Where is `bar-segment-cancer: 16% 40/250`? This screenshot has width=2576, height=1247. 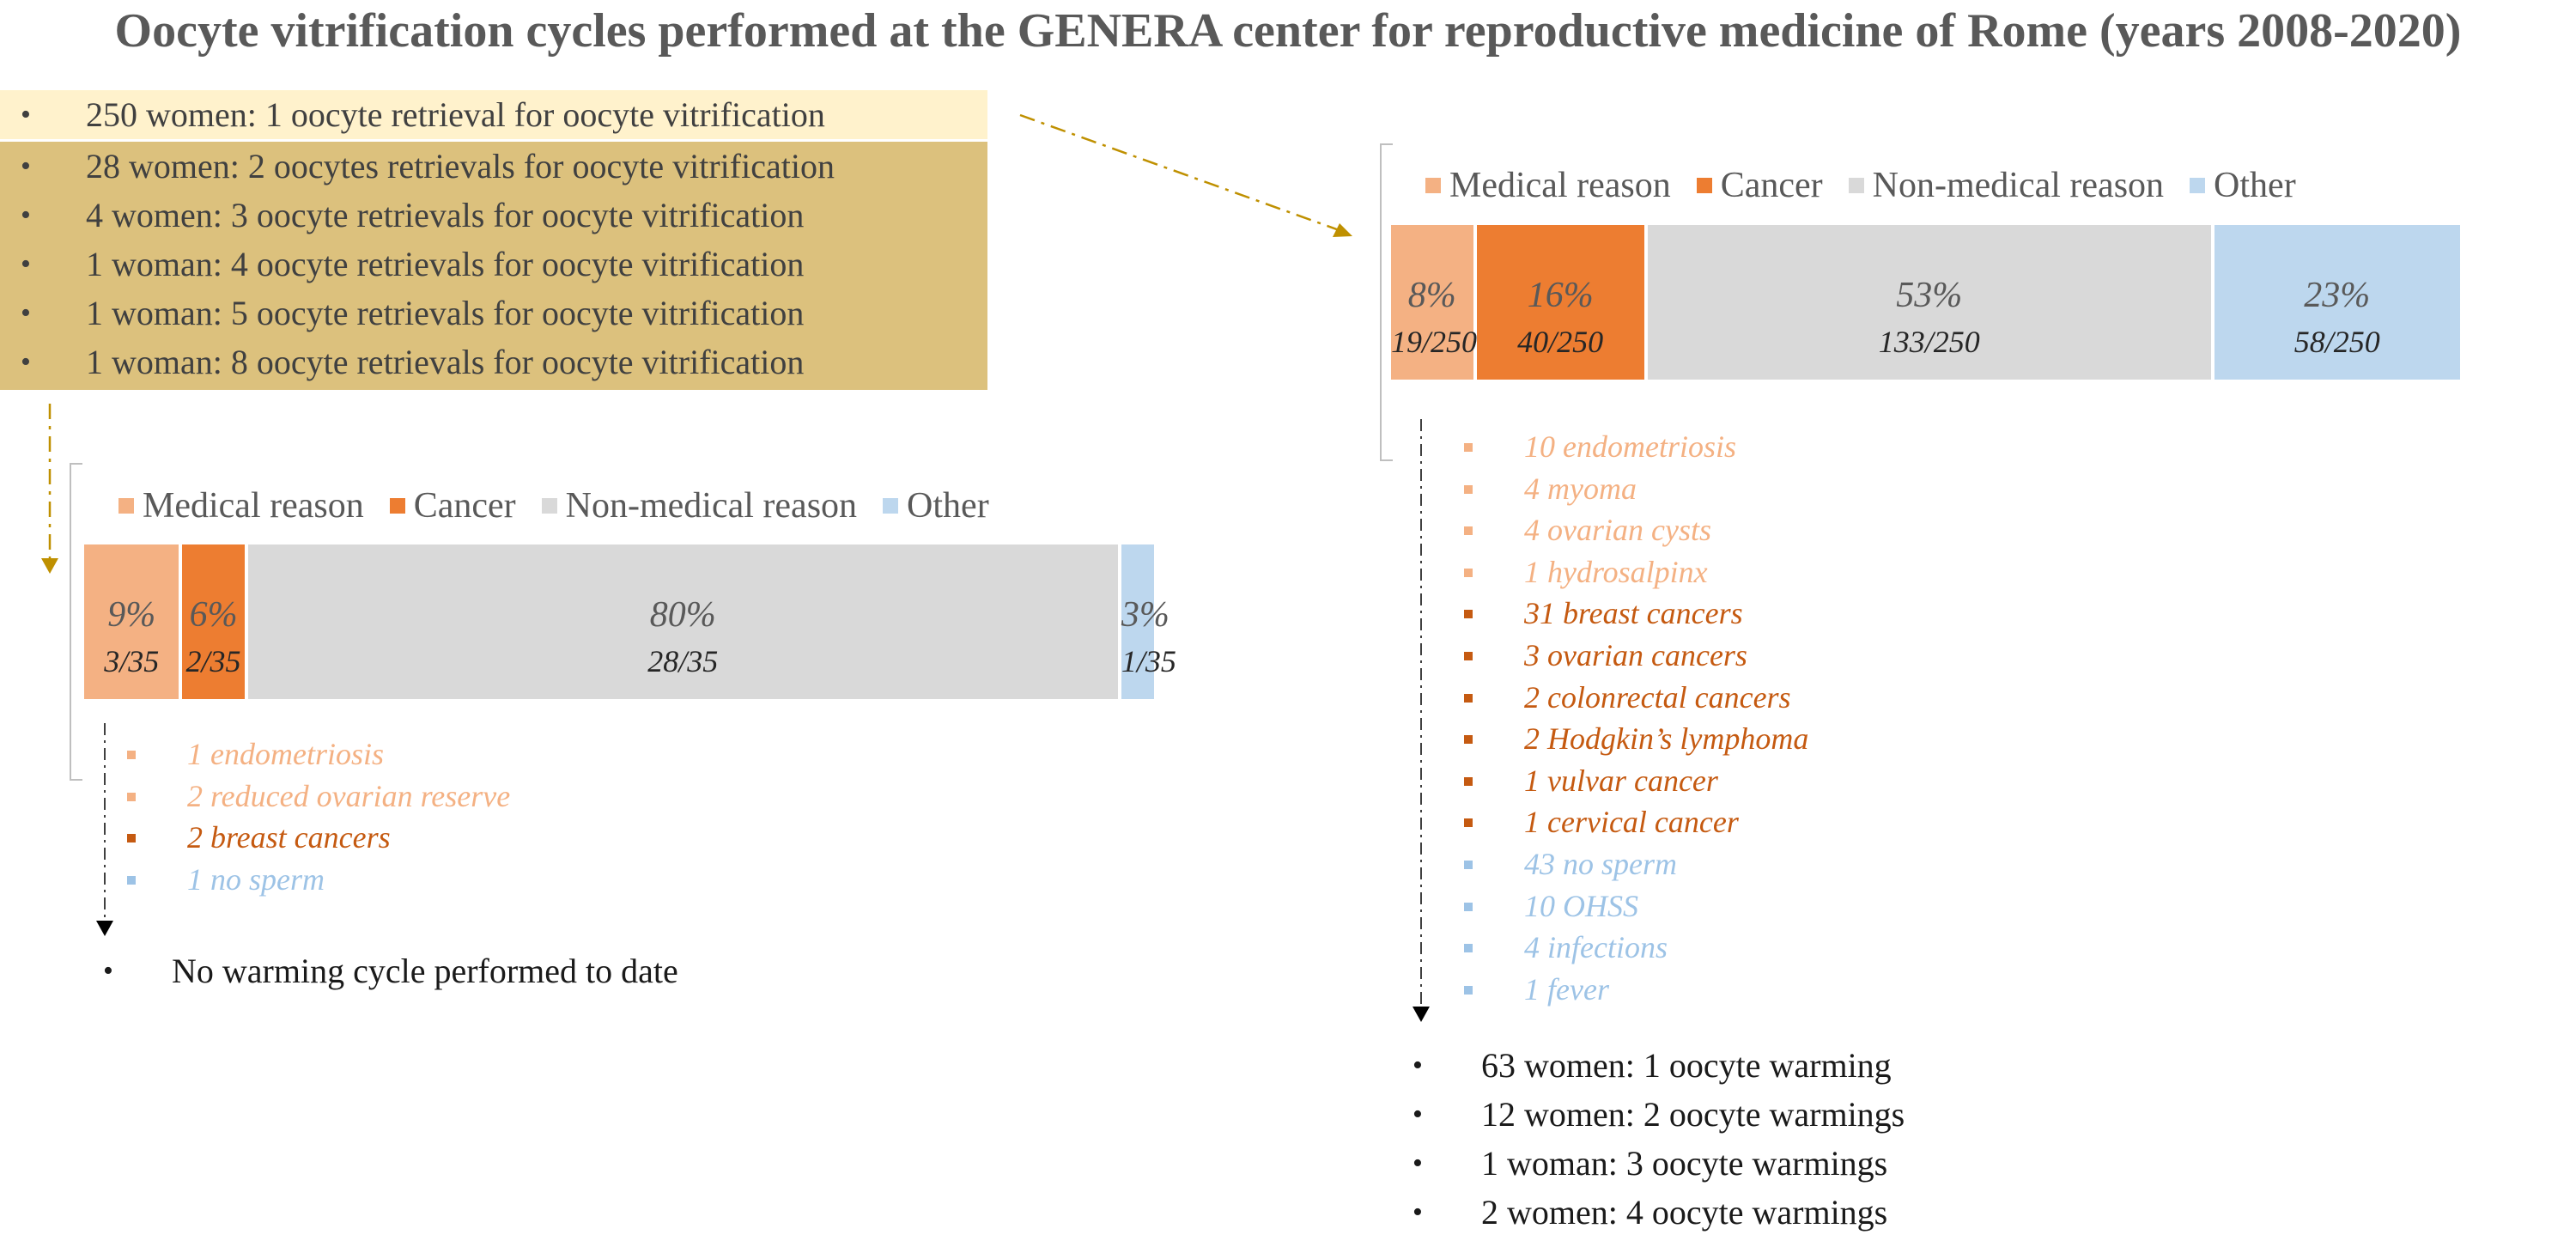
bar-segment-cancer: 16% 40/250 is located at coordinates (1562, 303).